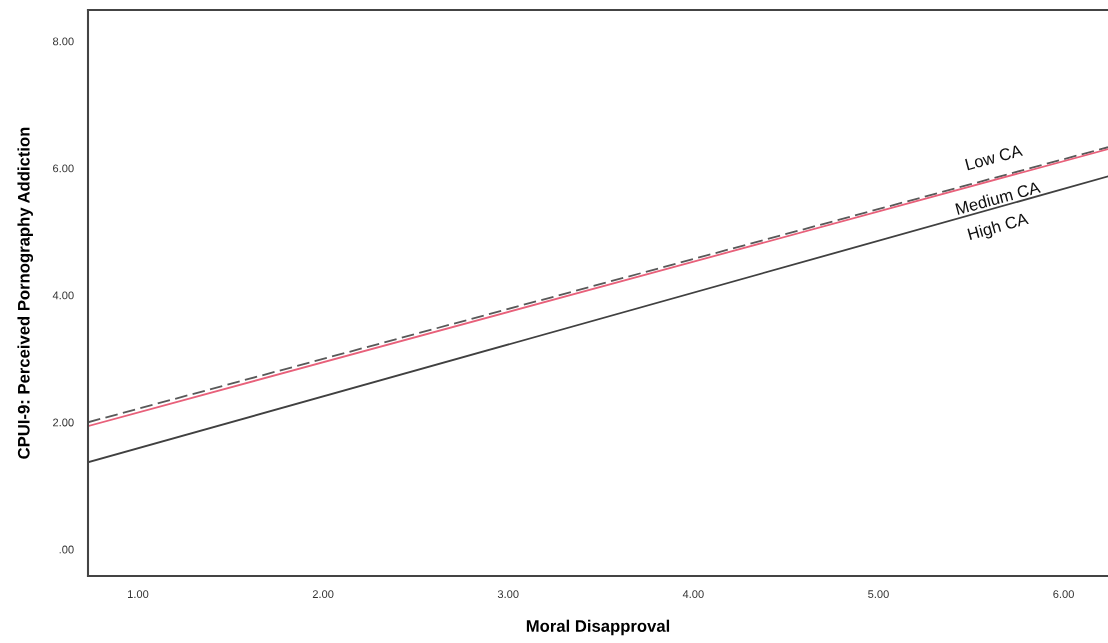 The width and height of the screenshot is (1108, 643). Describe the element at coordinates (1063, 594) in the screenshot. I see `x-tick-label: 6.00` at that location.